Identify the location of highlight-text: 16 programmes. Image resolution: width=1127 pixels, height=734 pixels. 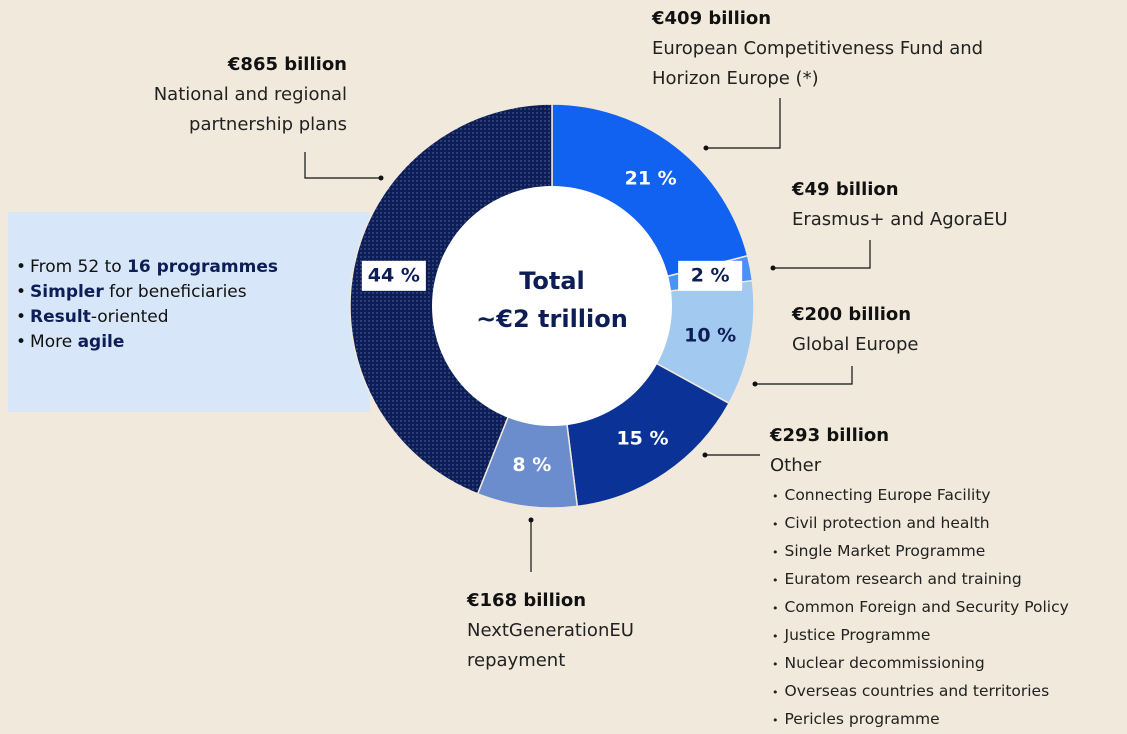
(202, 267).